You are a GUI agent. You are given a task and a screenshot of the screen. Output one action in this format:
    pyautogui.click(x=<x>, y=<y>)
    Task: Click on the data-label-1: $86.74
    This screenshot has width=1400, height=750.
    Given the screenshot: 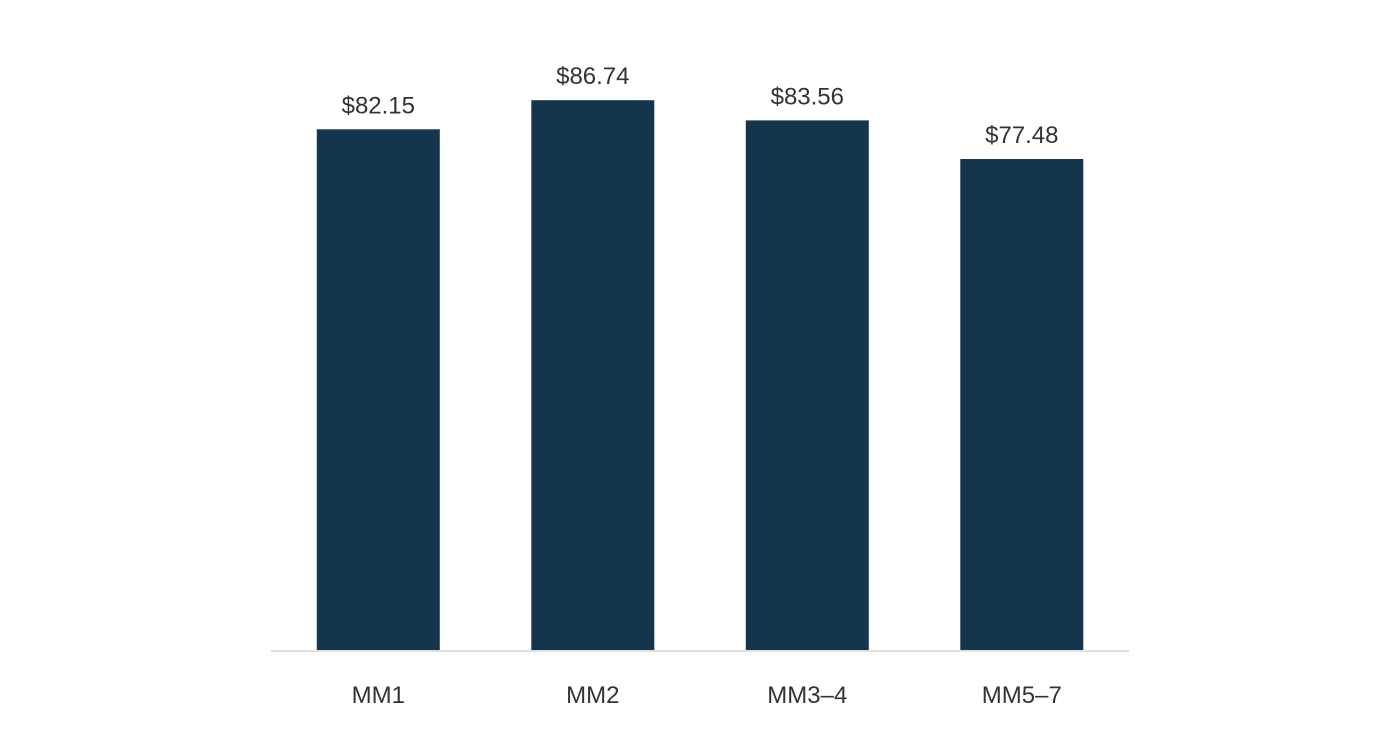 What is the action you would take?
    pyautogui.click(x=592, y=76)
    